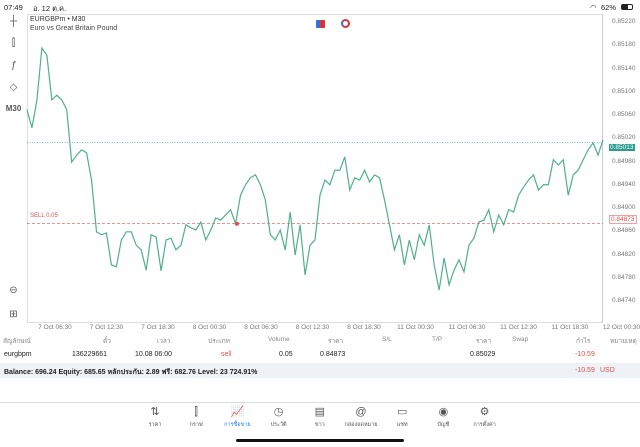  I want to click on y-tick-label: 0.84860, so click(624, 231).